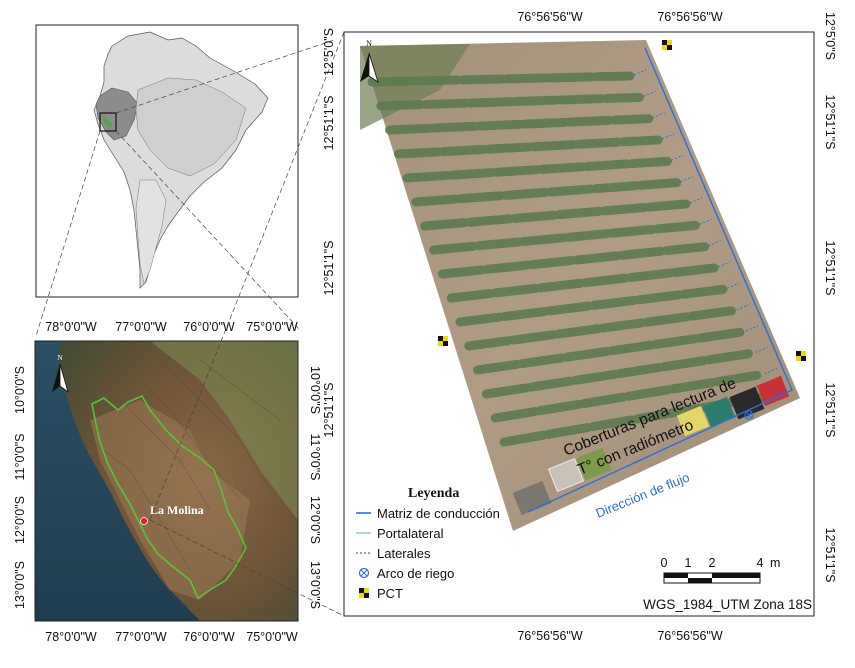  I want to click on argentina-shape, so click(151, 232).